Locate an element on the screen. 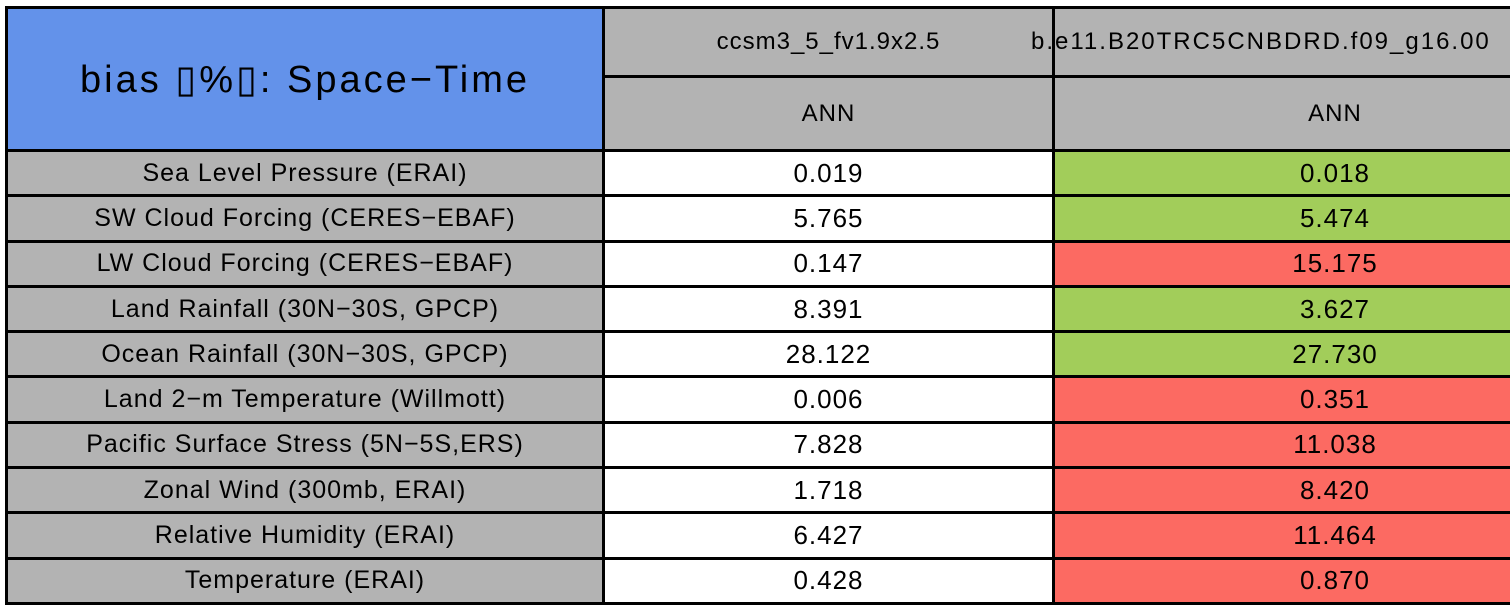  row-label: Ocean Rainfall (30N−30S, GPCP) is located at coordinates (305, 354).